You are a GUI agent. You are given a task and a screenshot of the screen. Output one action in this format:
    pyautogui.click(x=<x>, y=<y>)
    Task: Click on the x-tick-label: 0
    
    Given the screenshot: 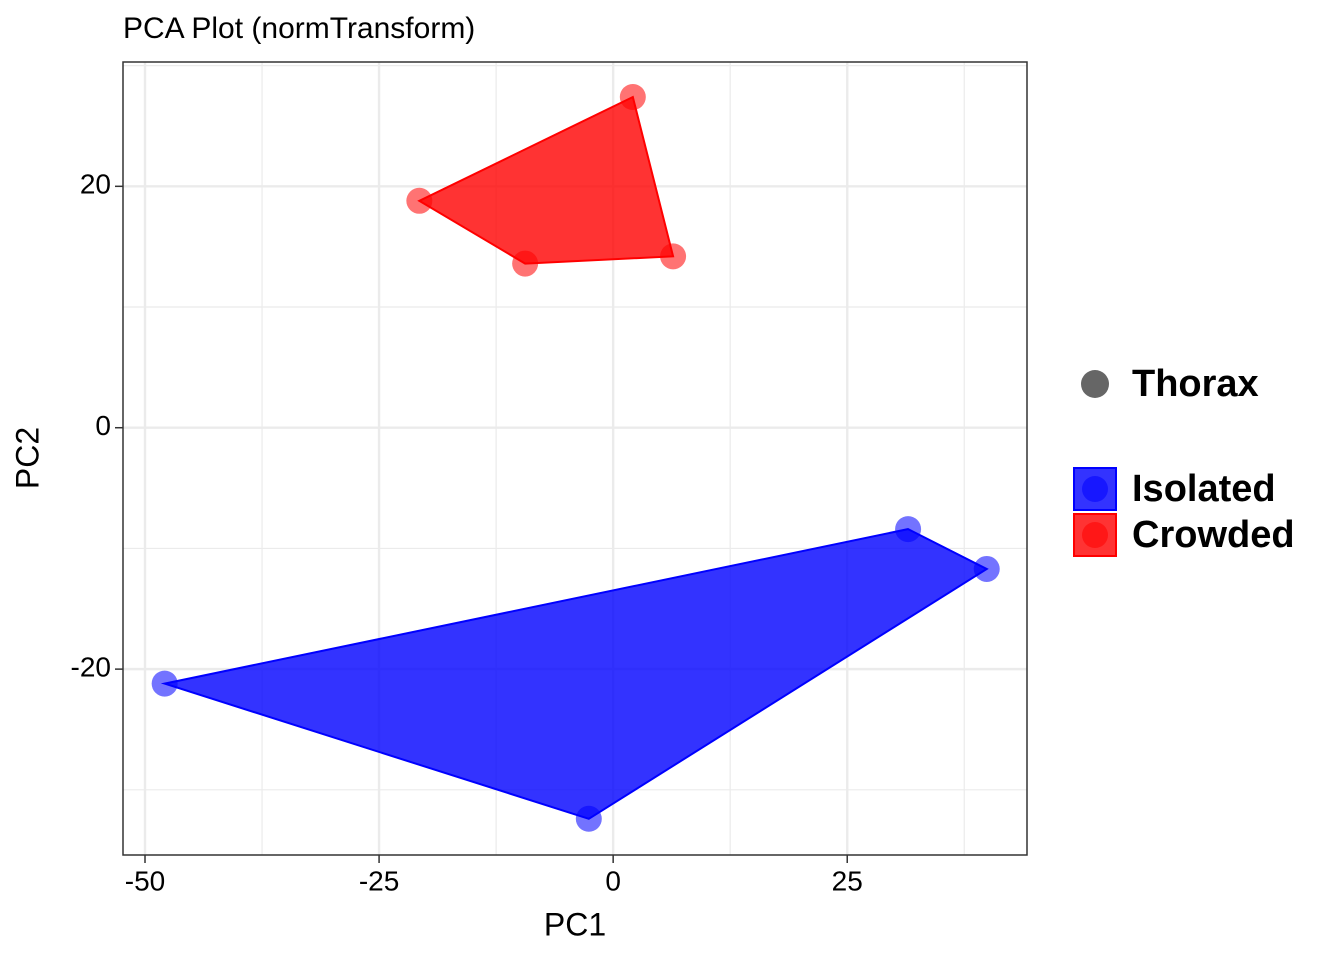 What is the action you would take?
    pyautogui.click(x=613, y=880)
    